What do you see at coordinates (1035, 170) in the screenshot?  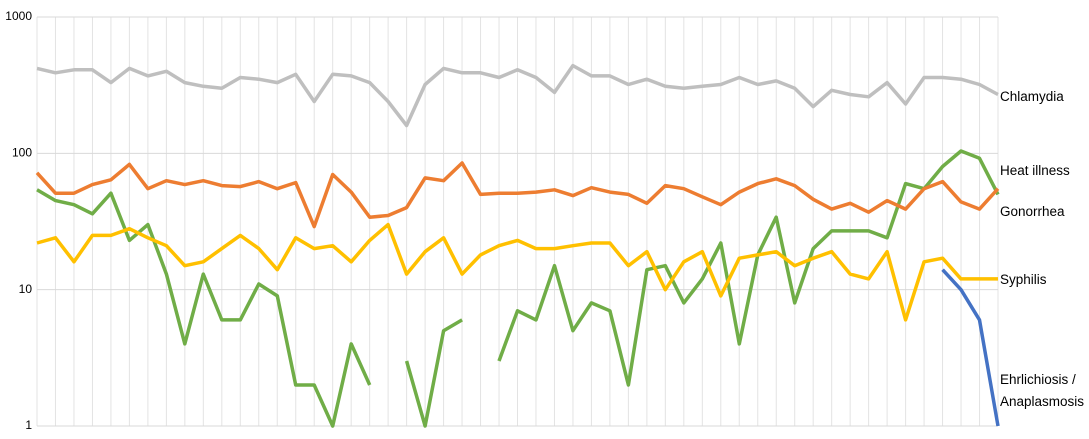 I see `series-label: Heat illness` at bounding box center [1035, 170].